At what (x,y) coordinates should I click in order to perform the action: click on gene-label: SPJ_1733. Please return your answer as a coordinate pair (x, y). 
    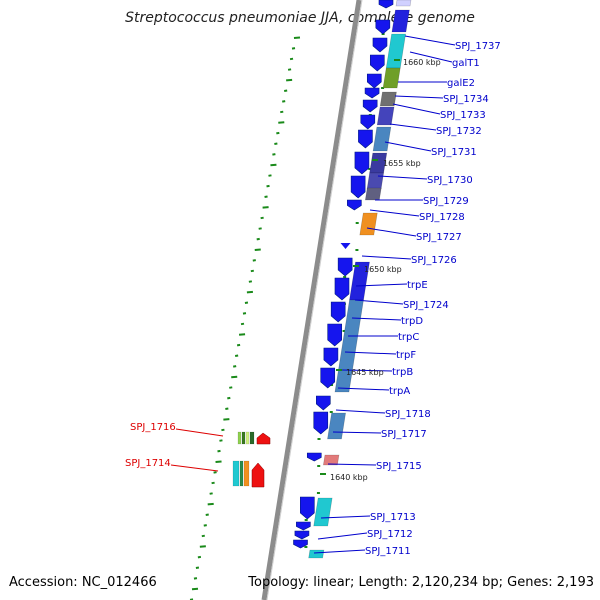
    Looking at the image, I should click on (463, 115).